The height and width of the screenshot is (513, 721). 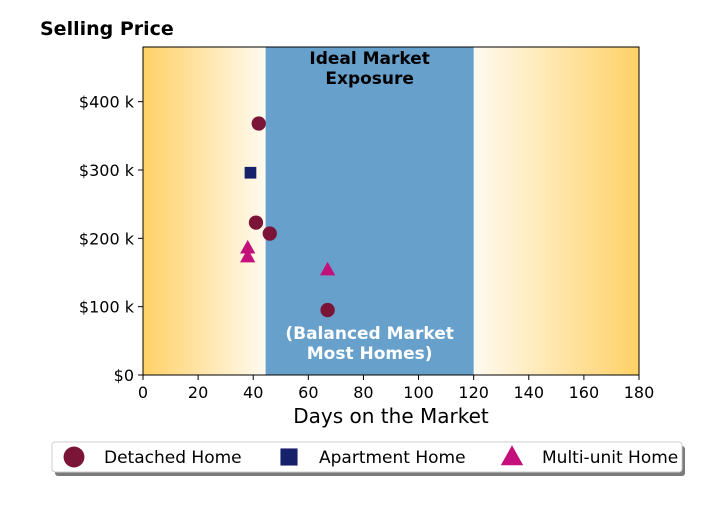 I want to click on y-tick-label: $0, so click(x=124, y=375).